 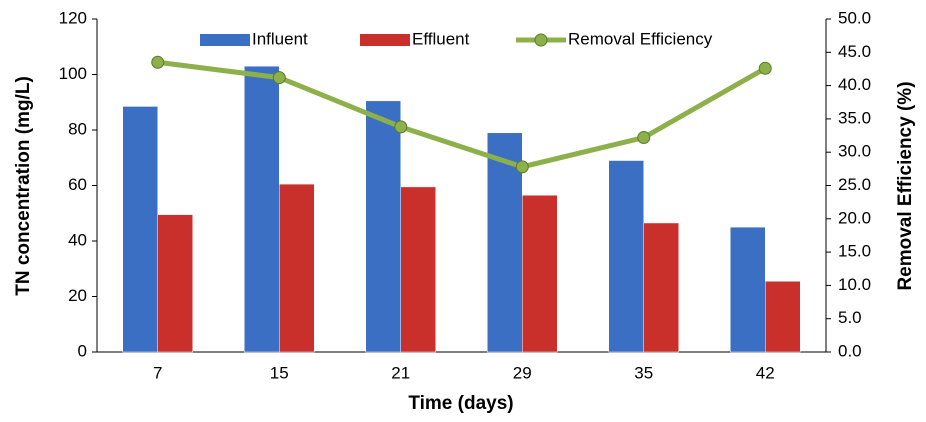 What do you see at coordinates (82, 350) in the screenshot?
I see `y-tick-label: 0` at bounding box center [82, 350].